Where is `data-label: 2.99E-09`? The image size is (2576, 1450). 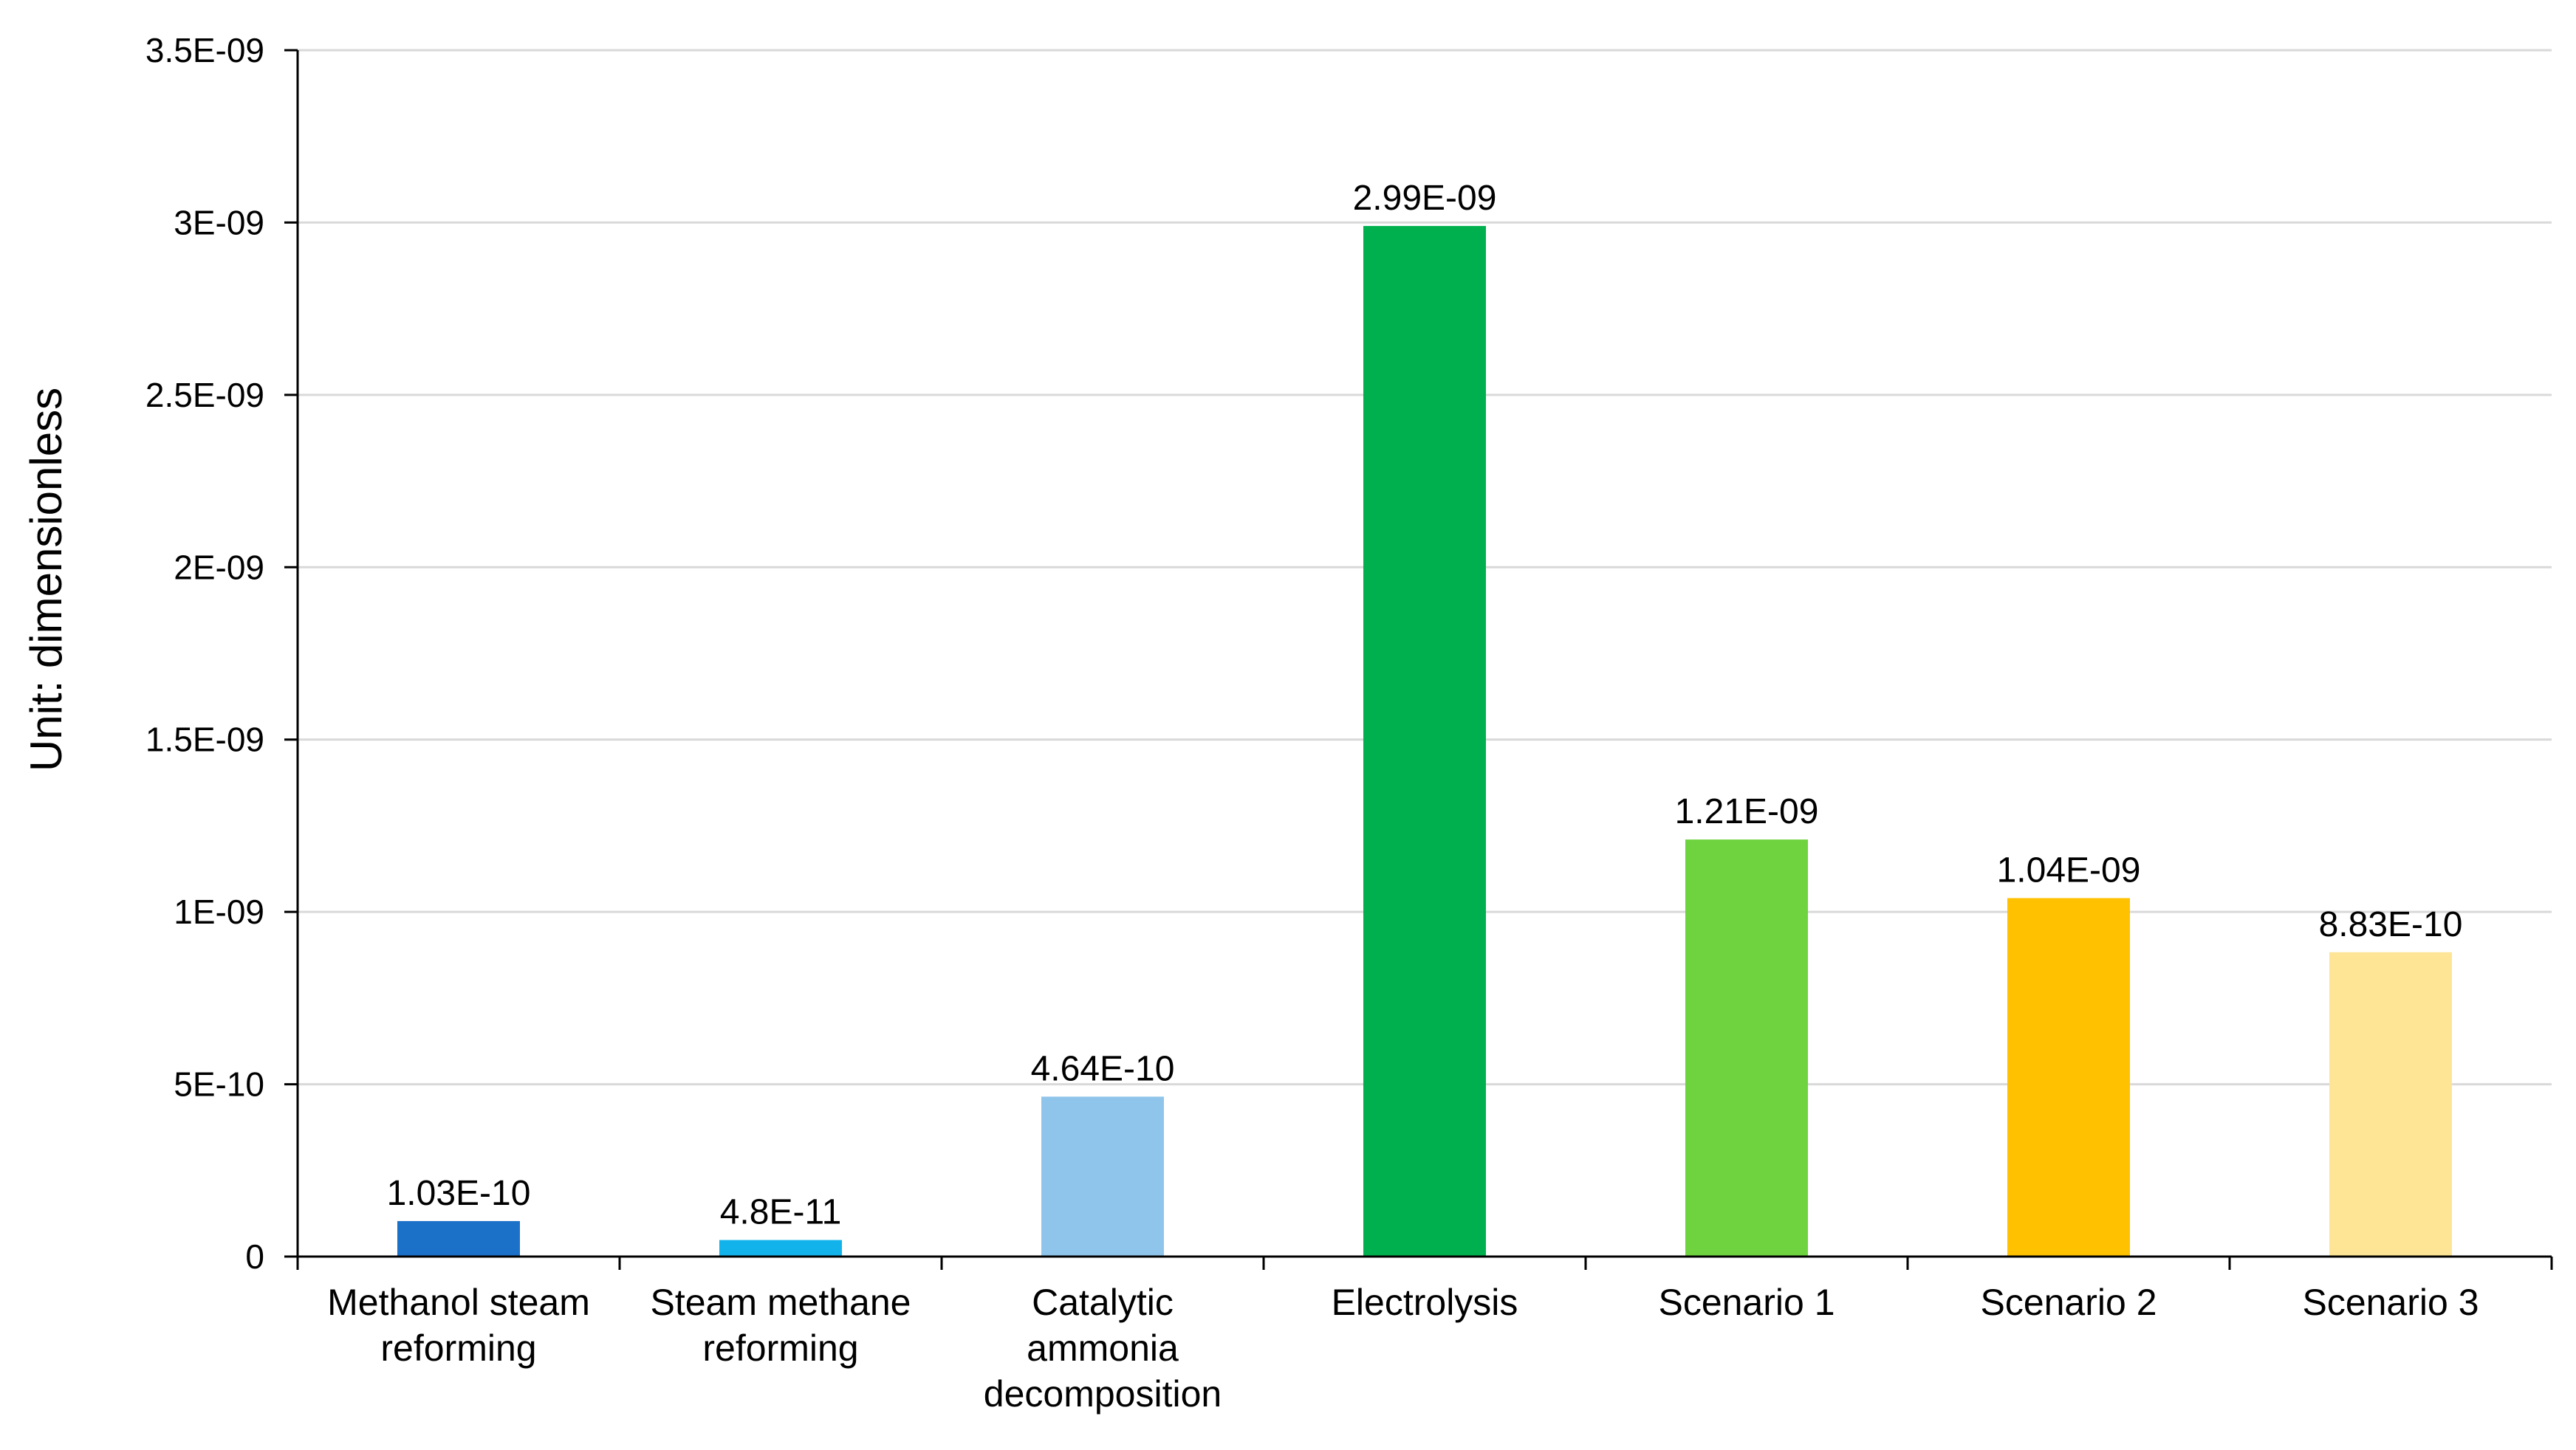
data-label: 2.99E-09 is located at coordinates (1425, 198).